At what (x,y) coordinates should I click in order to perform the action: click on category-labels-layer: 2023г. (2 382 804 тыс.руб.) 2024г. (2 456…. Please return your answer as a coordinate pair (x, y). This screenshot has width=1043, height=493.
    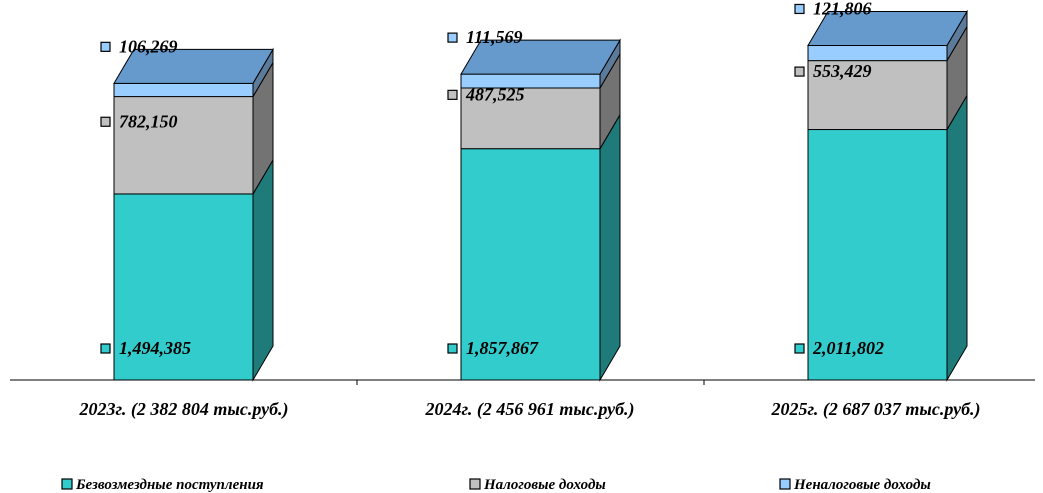
    Looking at the image, I should click on (529, 409).